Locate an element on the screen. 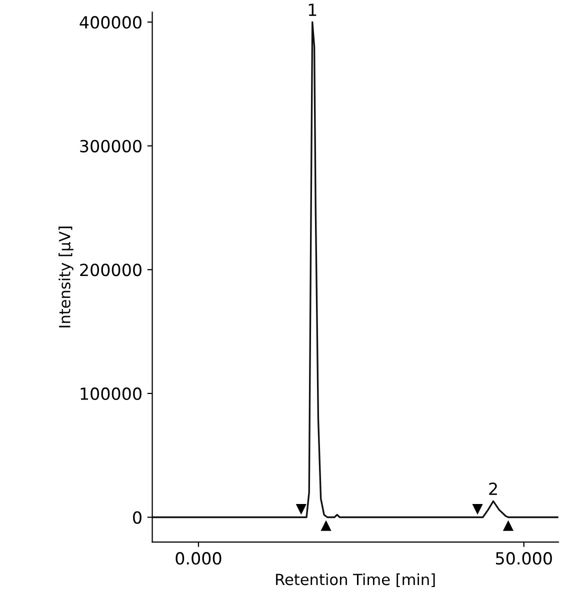 Image resolution: width=564 pixels, height=609 pixels. x-tick-label: 50.000 is located at coordinates (524, 558).